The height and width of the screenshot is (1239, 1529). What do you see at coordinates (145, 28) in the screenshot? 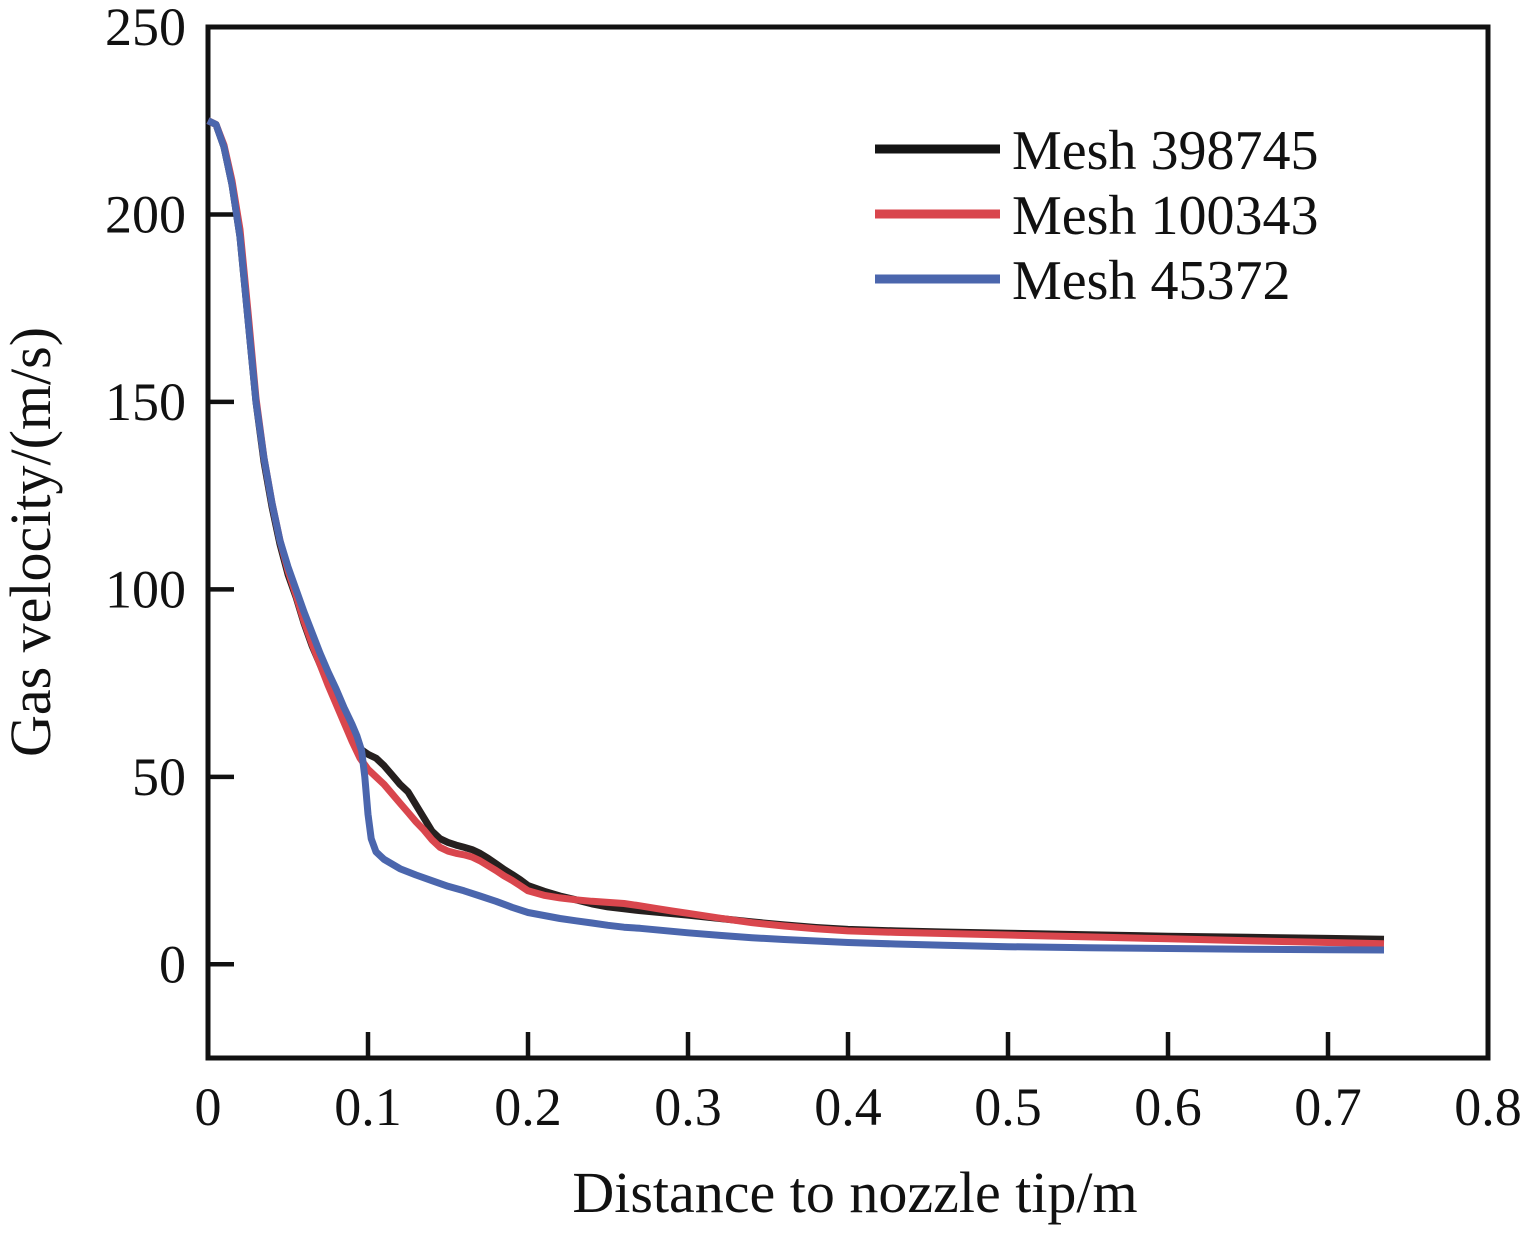
I see `y-tick-label: 250` at bounding box center [145, 28].